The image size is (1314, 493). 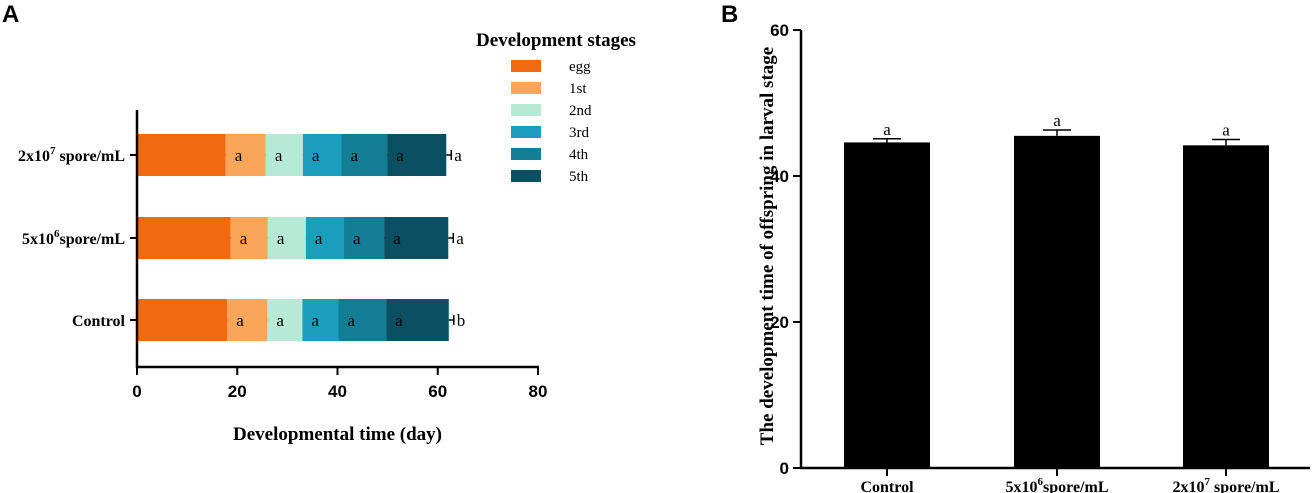 I want to click on panel-a-letter: A, so click(x=10, y=14).